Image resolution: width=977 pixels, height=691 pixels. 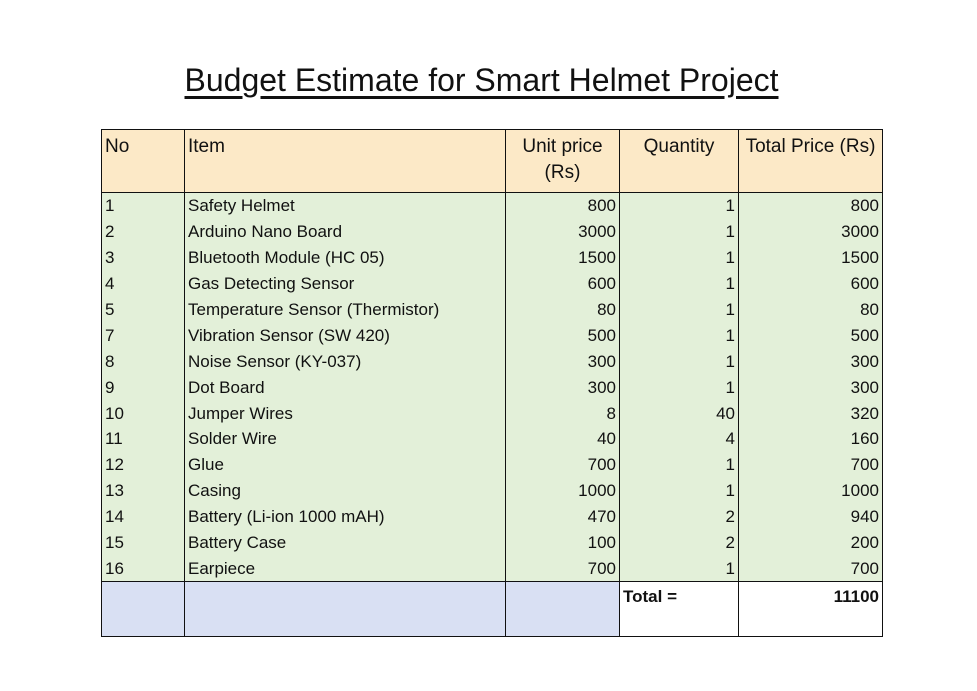 I want to click on table-row: 9 Dot Board 300 1 300, so click(x=492, y=387).